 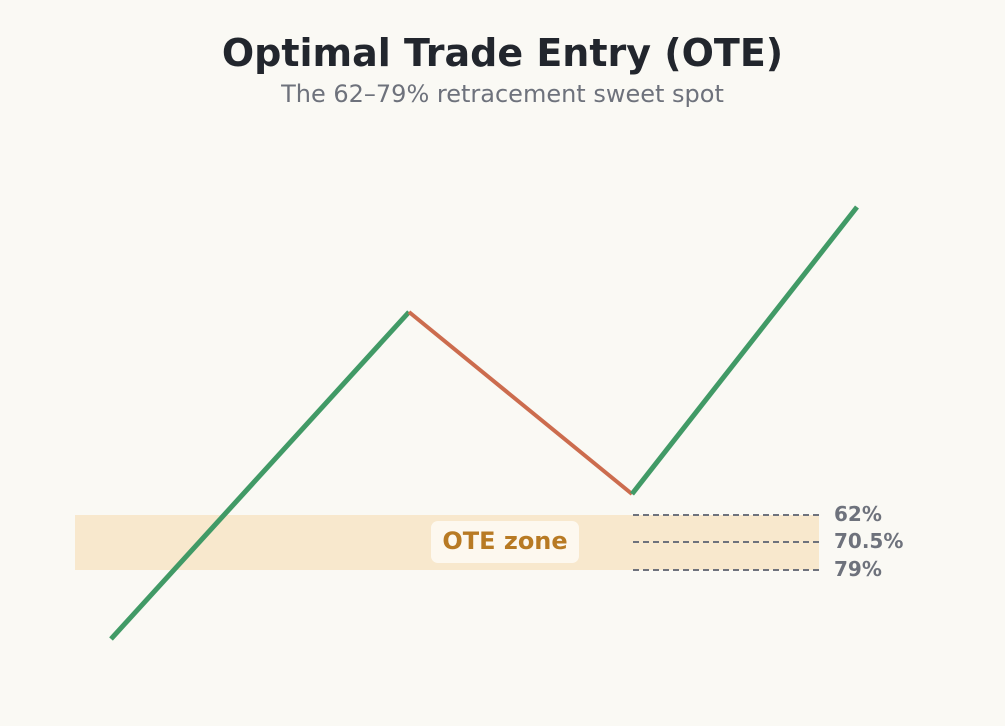 I want to click on level-79-label: 79%, so click(x=858, y=569).